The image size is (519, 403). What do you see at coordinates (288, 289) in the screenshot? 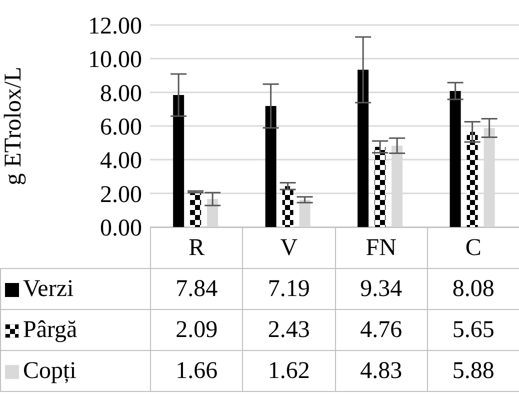
I see `data-label: 7.19` at bounding box center [288, 289].